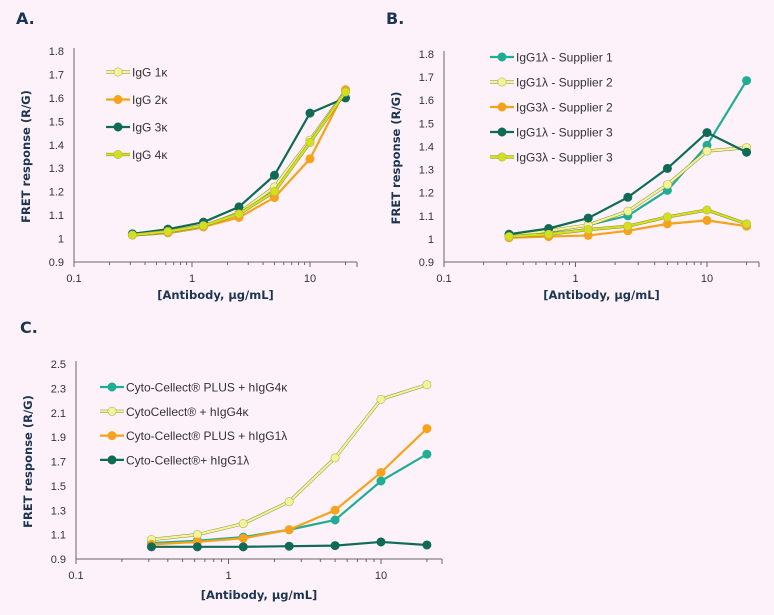 This screenshot has height=615, width=774. Describe the element at coordinates (58, 414) in the screenshot. I see `y-tick-label: 2.1` at that location.